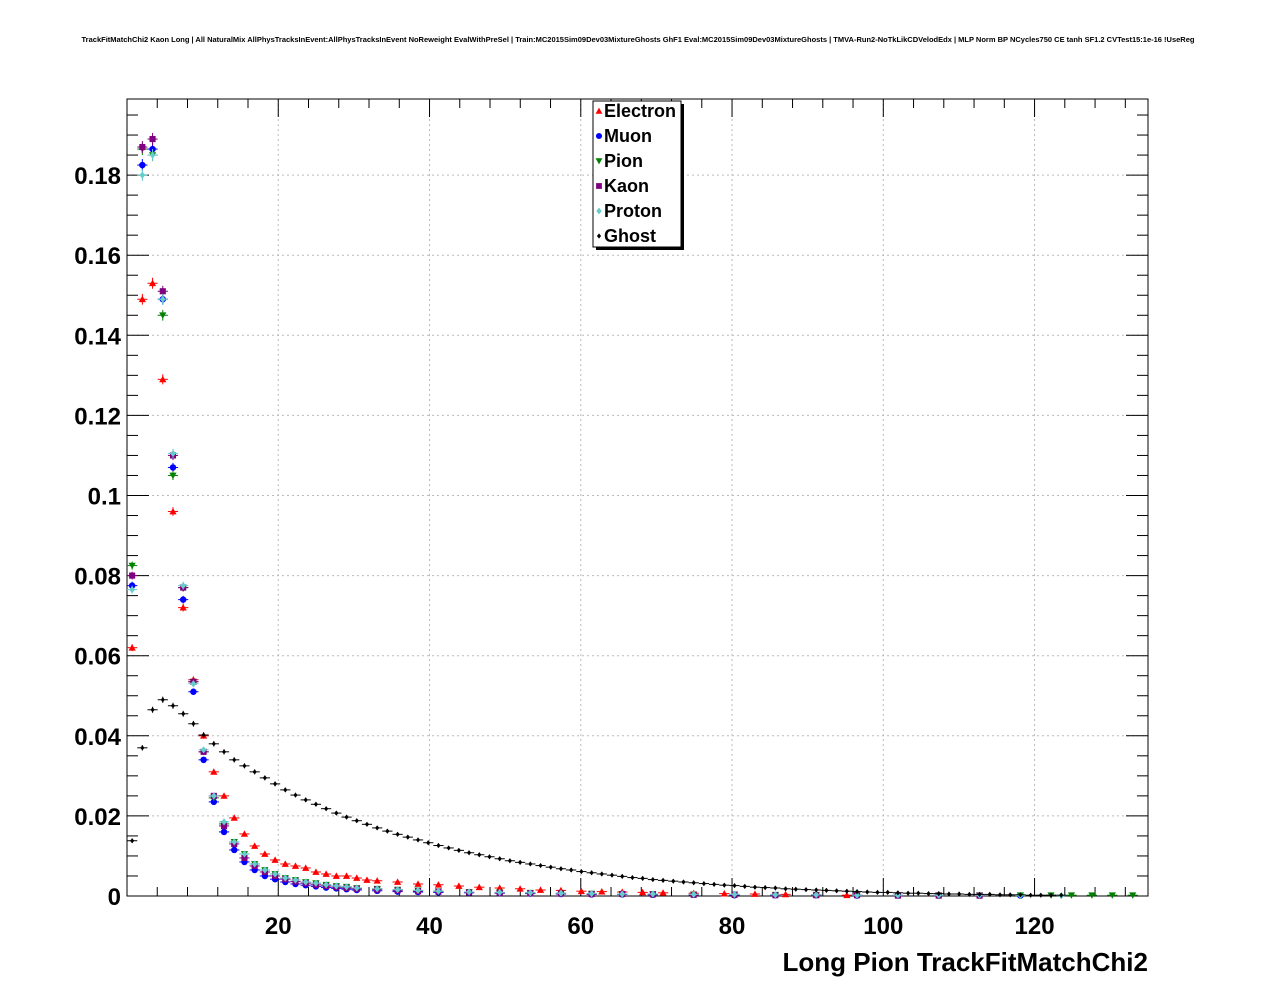 The width and height of the screenshot is (1276, 996). I want to click on legend: Electron Muon Pion Kaon Proton Ghost, so click(638, 175).